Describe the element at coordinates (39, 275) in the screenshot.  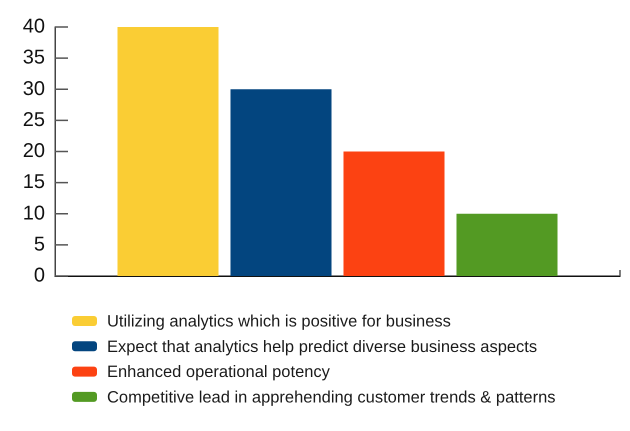
I see `y-tick-label: 0` at that location.